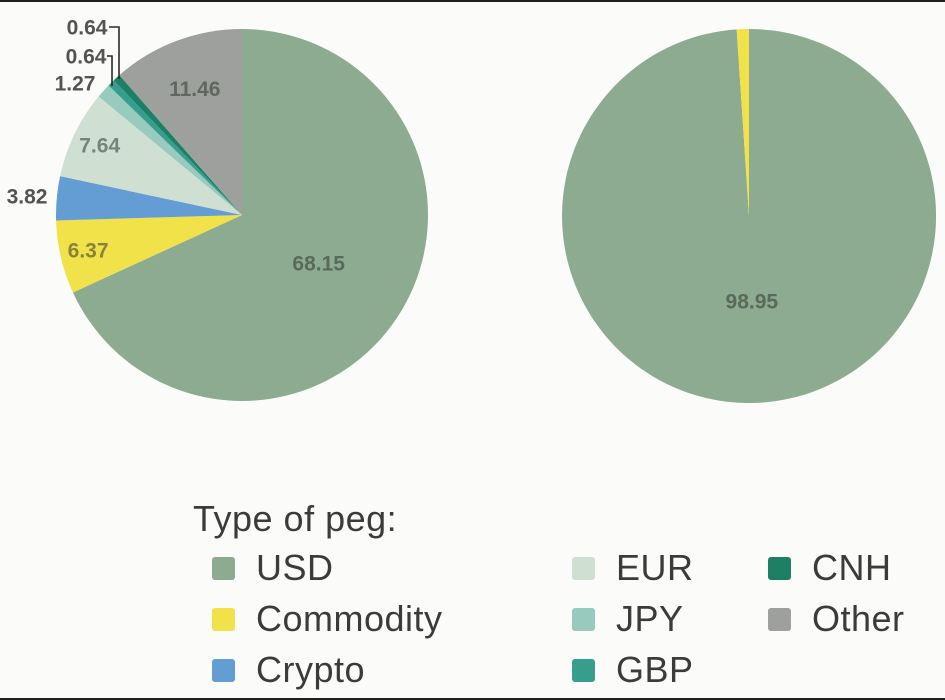 The width and height of the screenshot is (945, 700). Describe the element at coordinates (86, 57) in the screenshot. I see `left-pie-value-label-gbp: 0.64` at that location.